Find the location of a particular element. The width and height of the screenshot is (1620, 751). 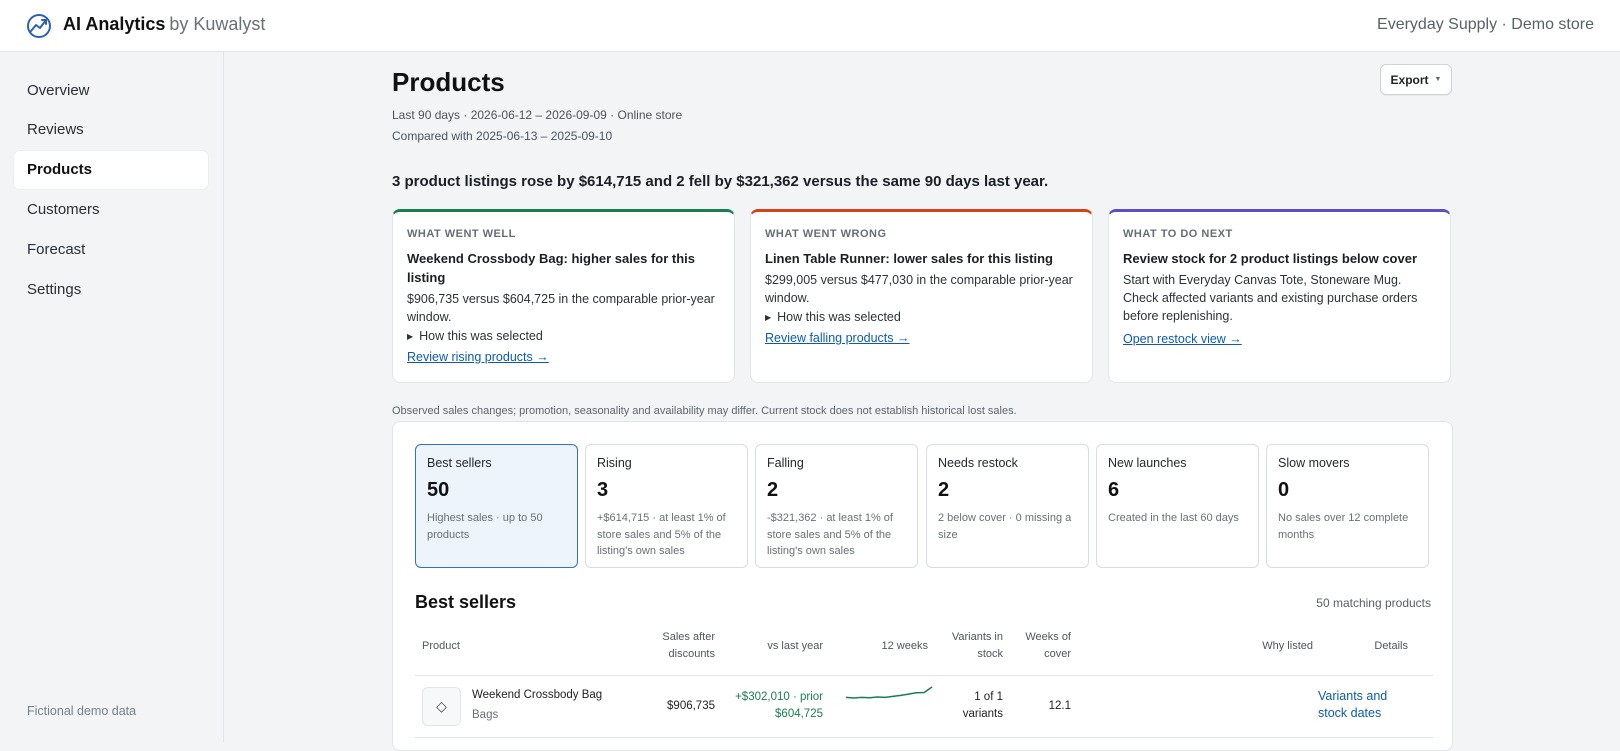

product-variants: 1 of 1 variants is located at coordinates (982, 705).